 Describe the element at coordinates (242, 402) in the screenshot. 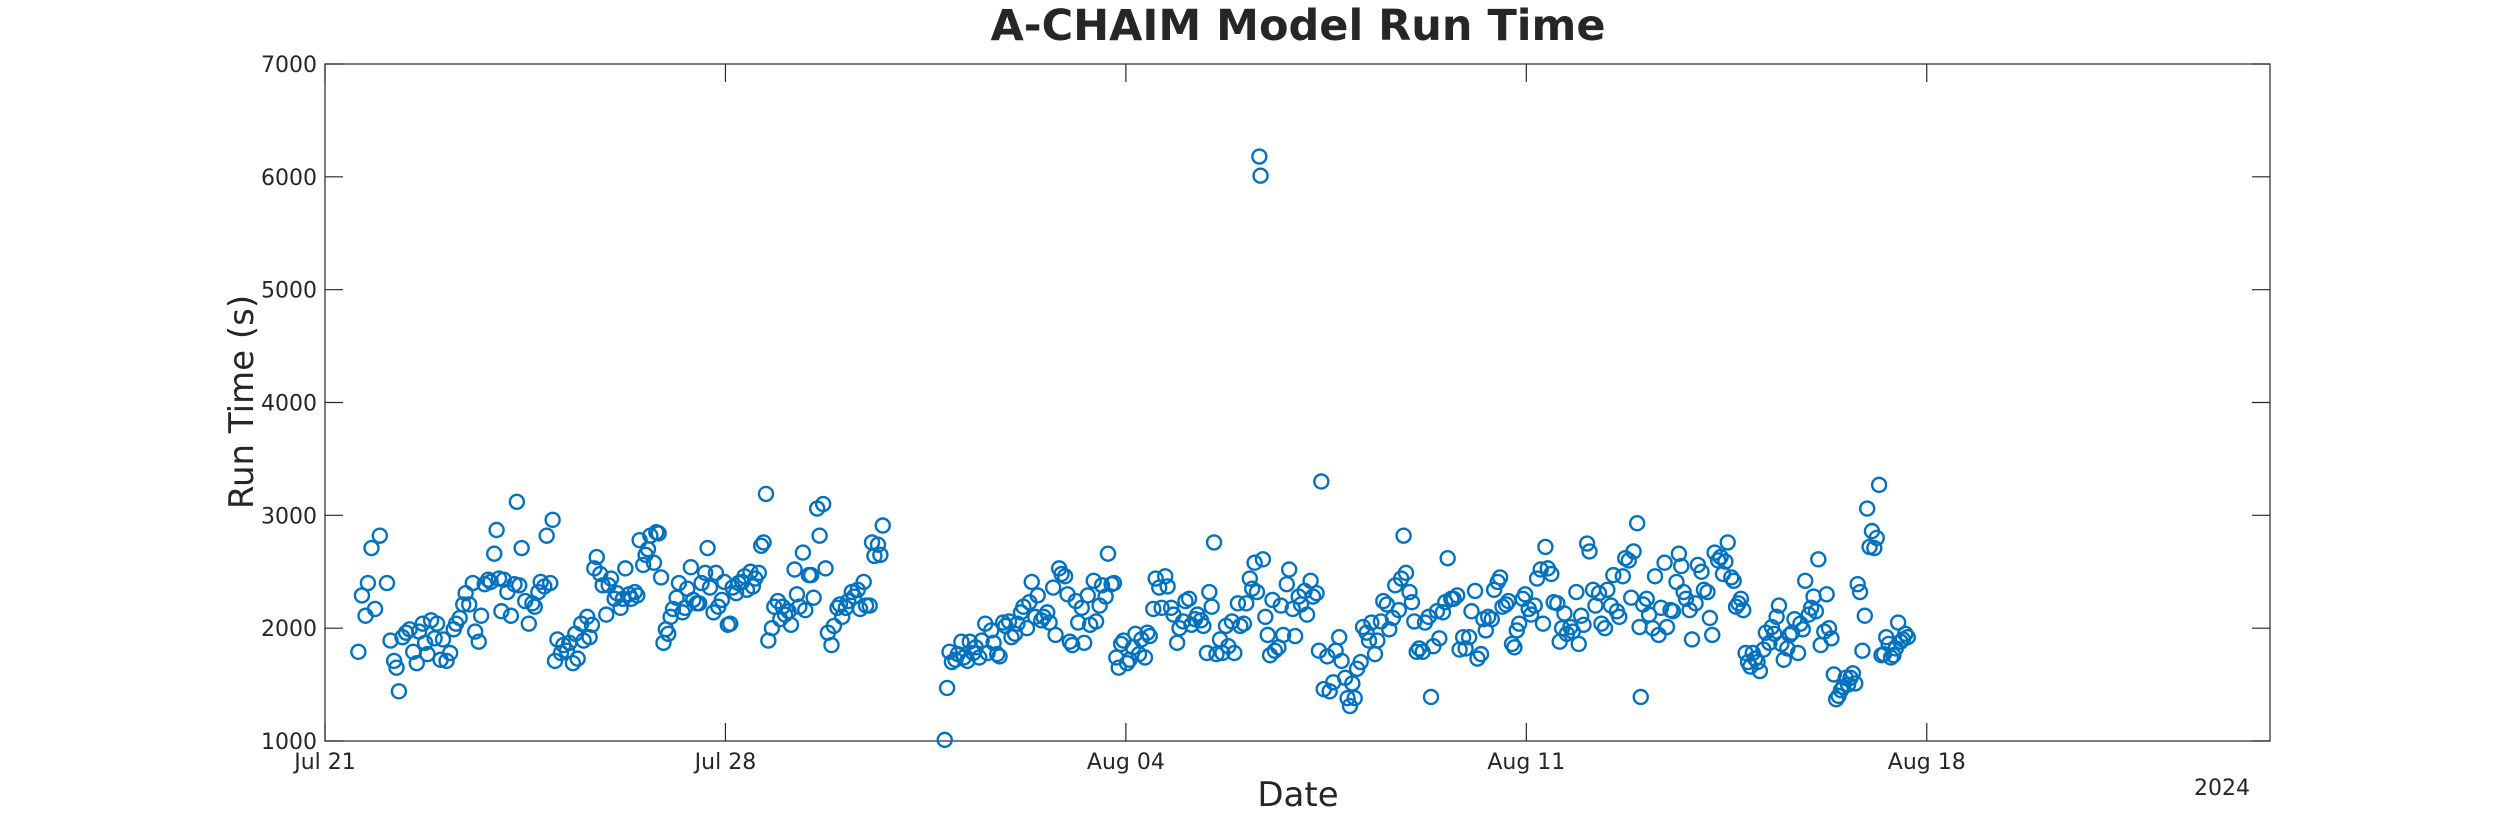

I see `y-axis-label: Run Time (s)` at that location.